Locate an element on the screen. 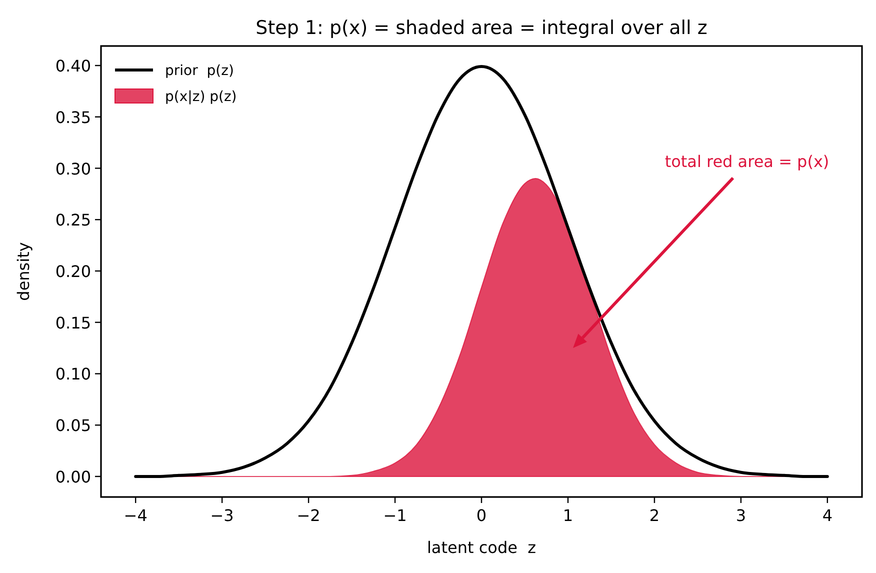 The width and height of the screenshot is (876, 573). x-tick-label: 1 is located at coordinates (568, 515).